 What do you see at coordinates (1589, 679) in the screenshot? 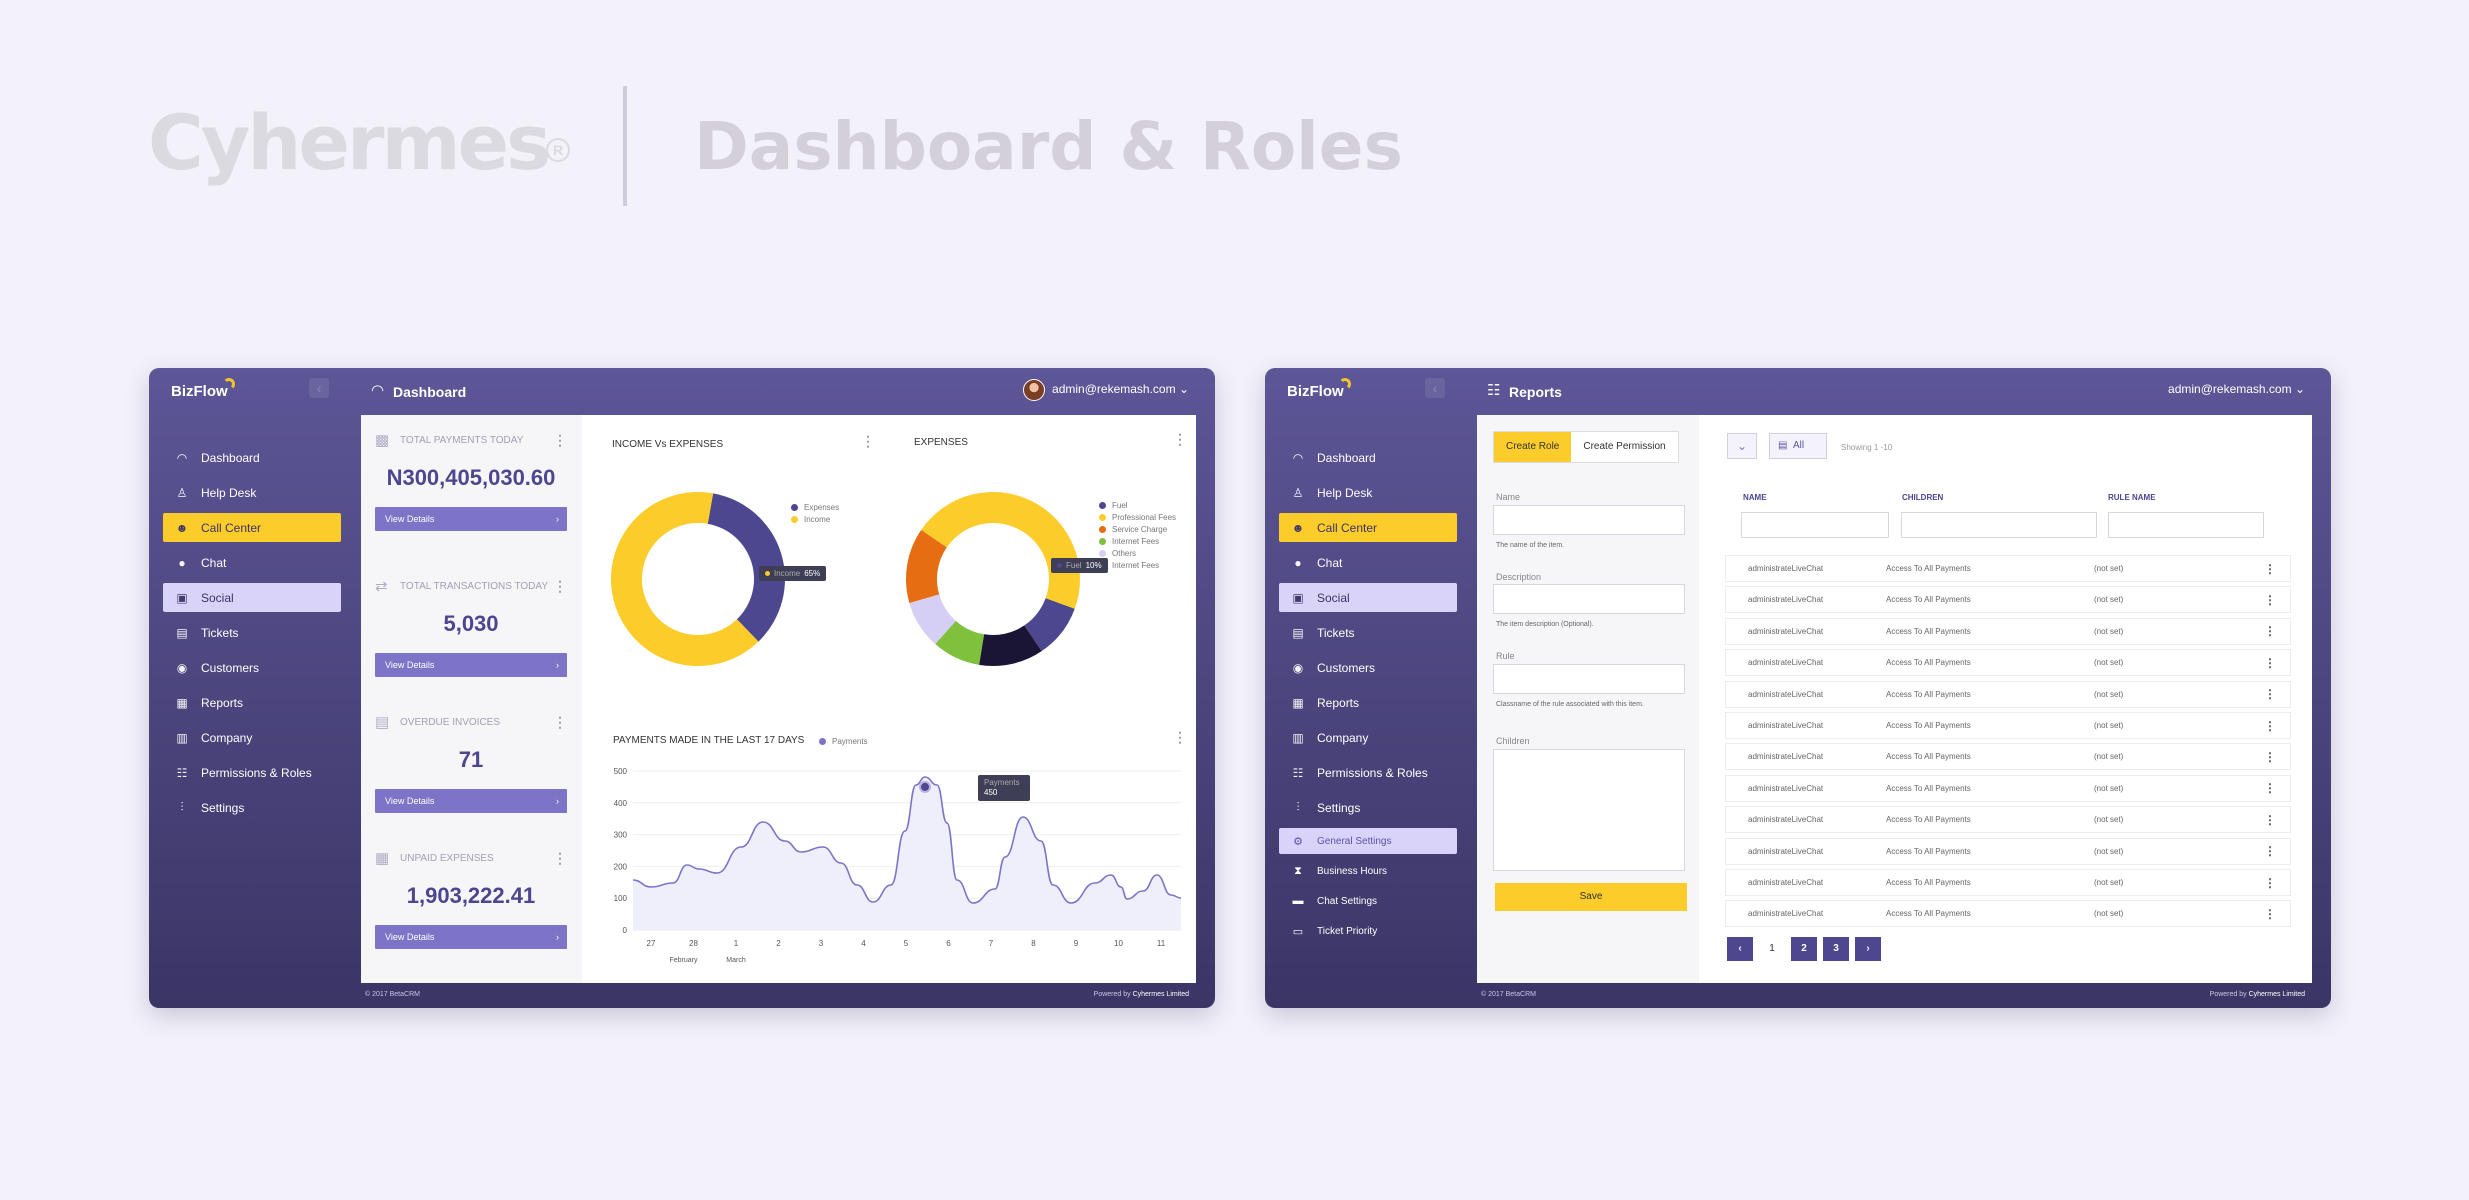
I see `rule-field` at bounding box center [1589, 679].